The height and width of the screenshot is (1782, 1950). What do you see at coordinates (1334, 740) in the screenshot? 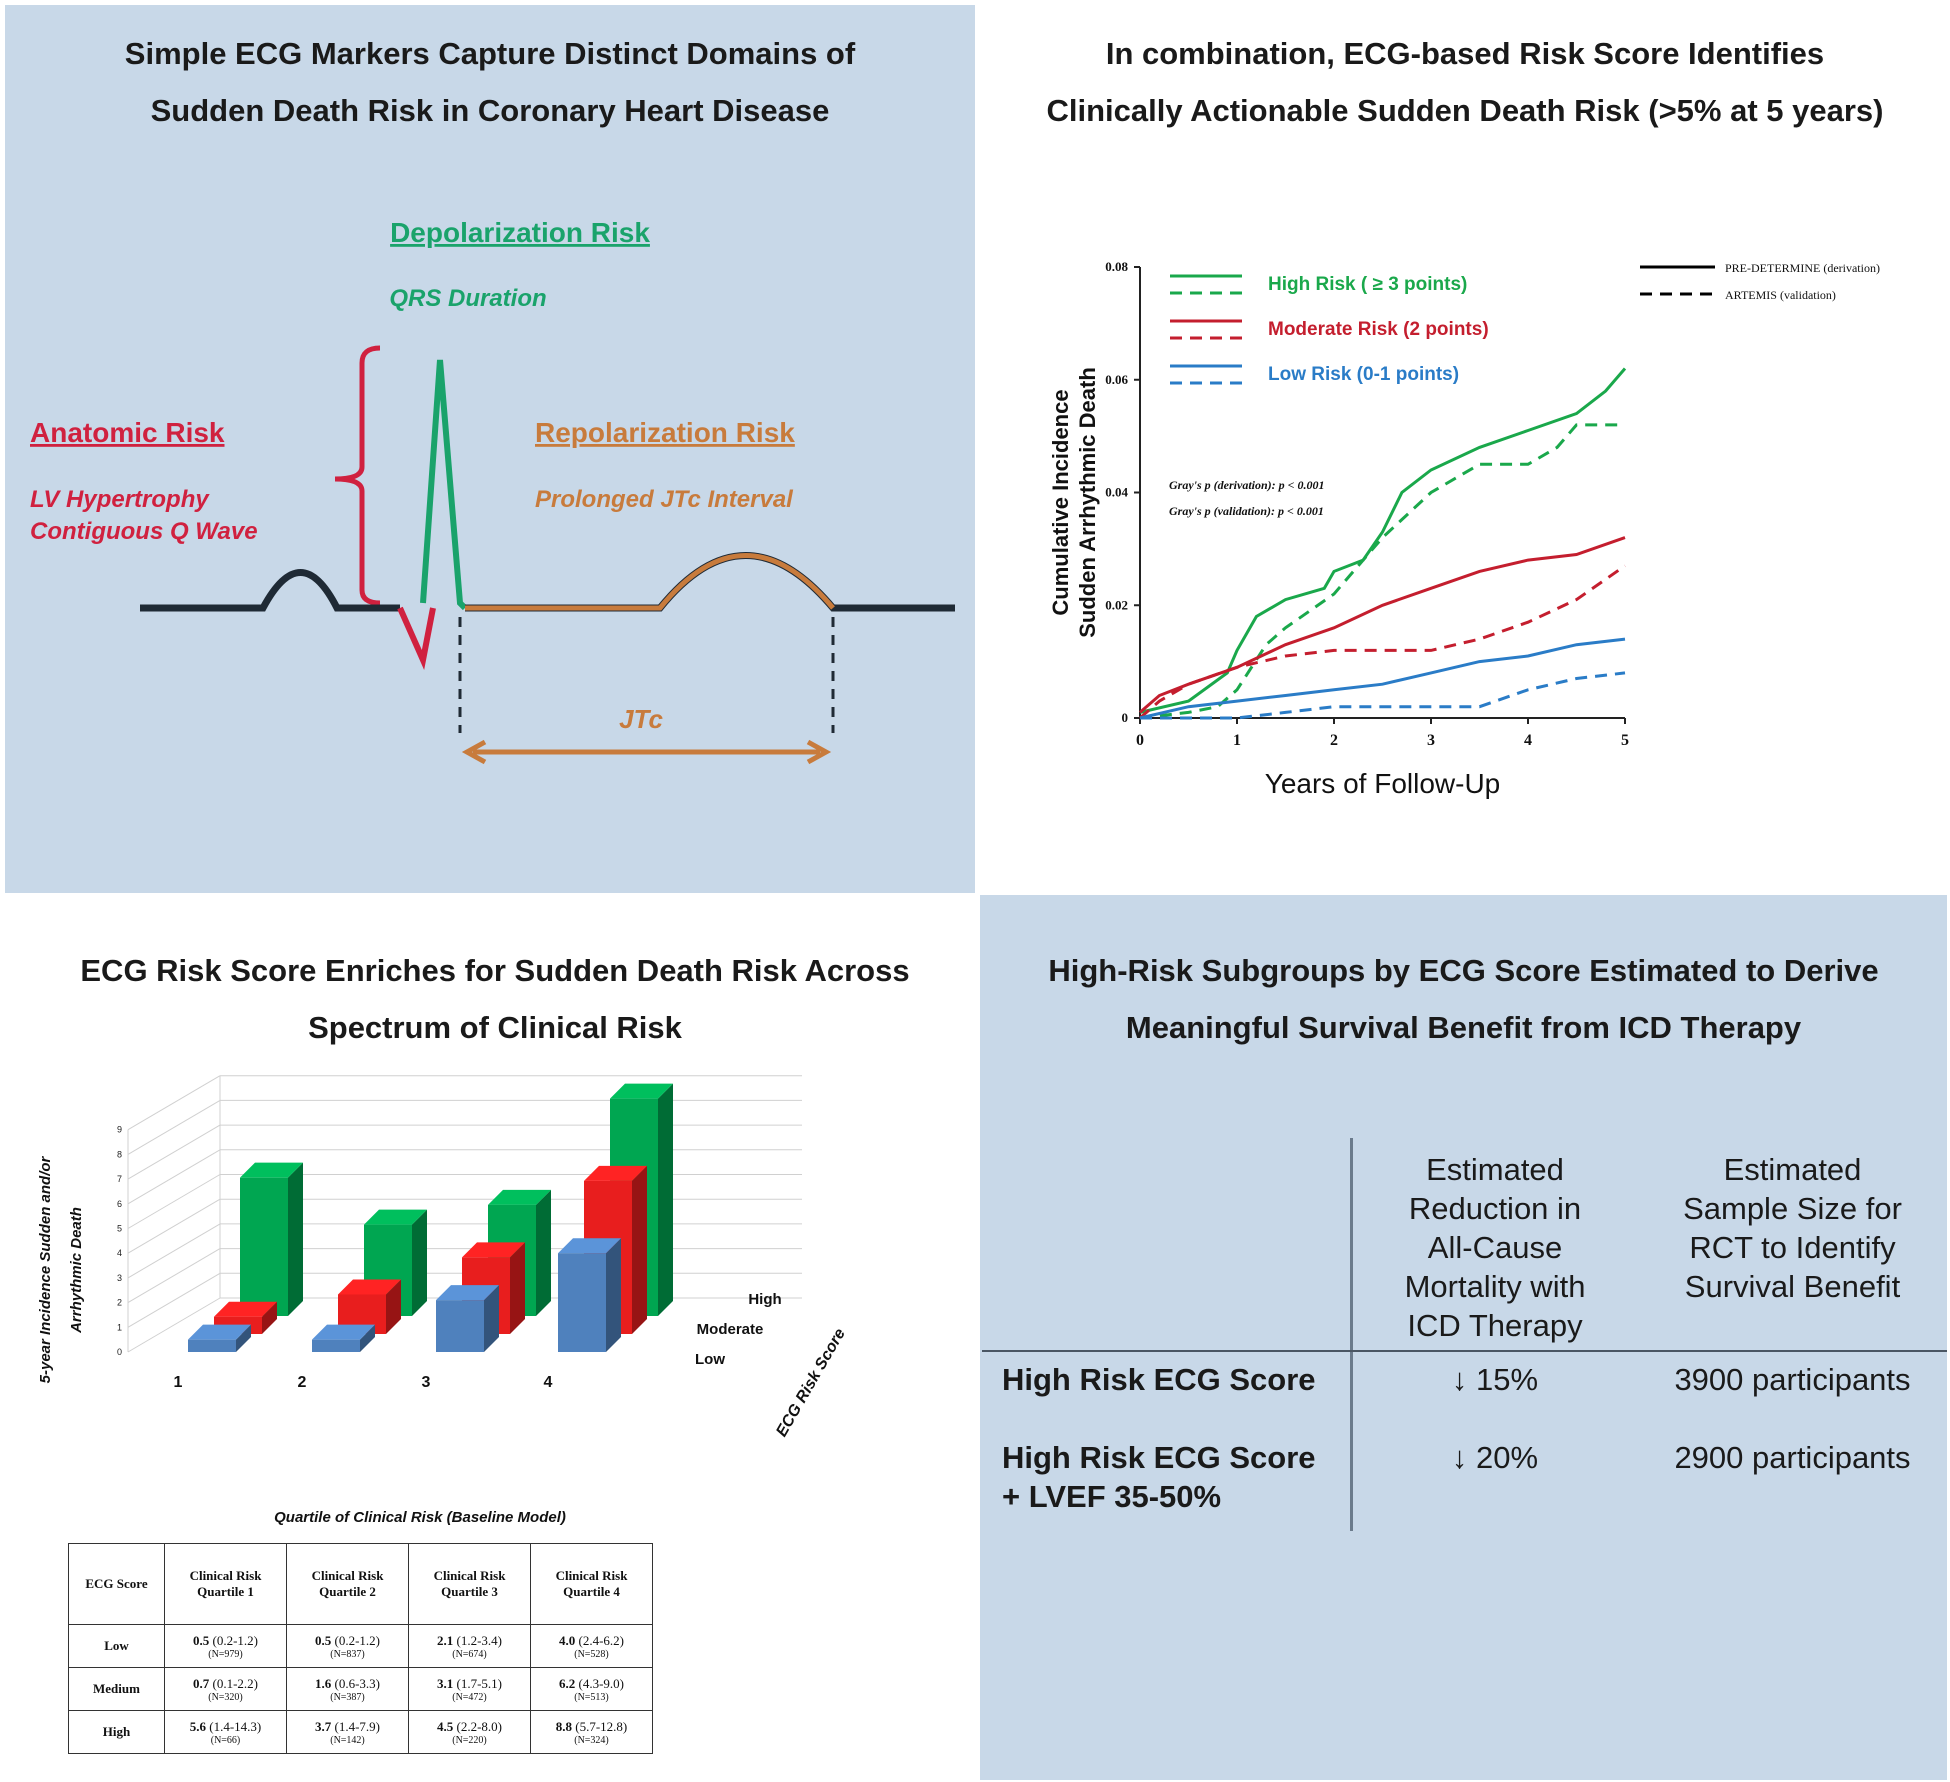
I see `x-tick-label: 2` at bounding box center [1334, 740].